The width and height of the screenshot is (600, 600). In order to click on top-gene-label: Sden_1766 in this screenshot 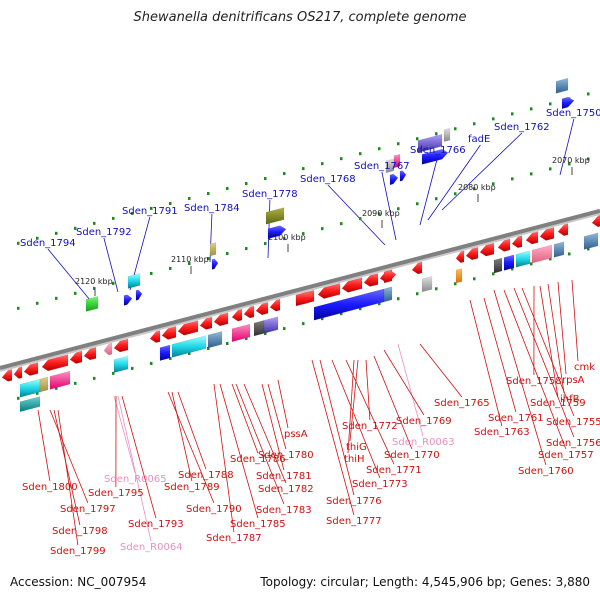, I will do `click(438, 150)`.